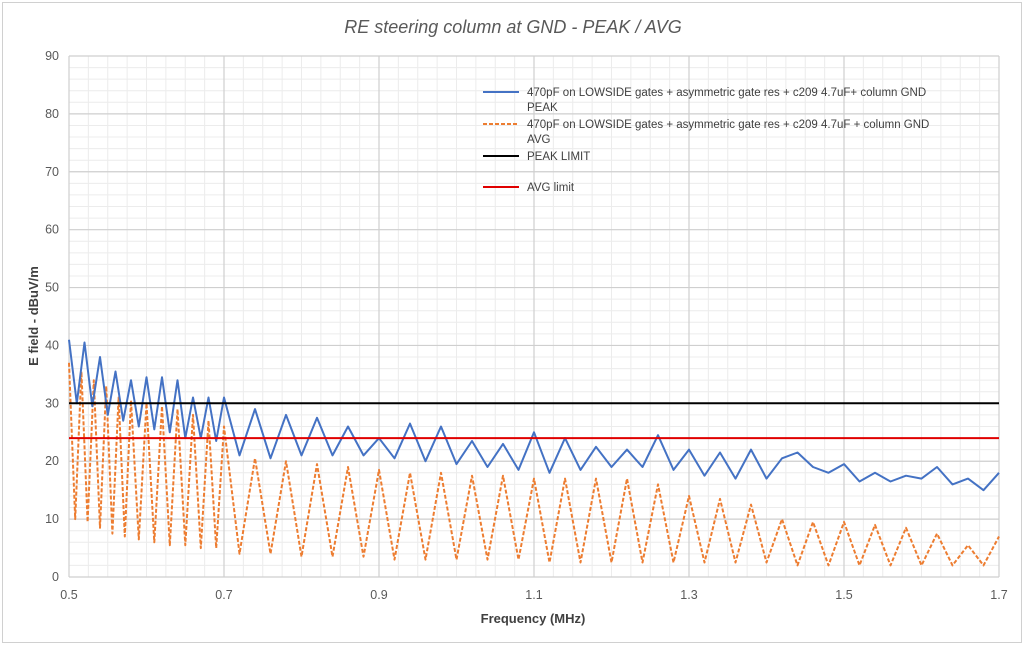  I want to click on y-tick-label: 40, so click(52, 345).